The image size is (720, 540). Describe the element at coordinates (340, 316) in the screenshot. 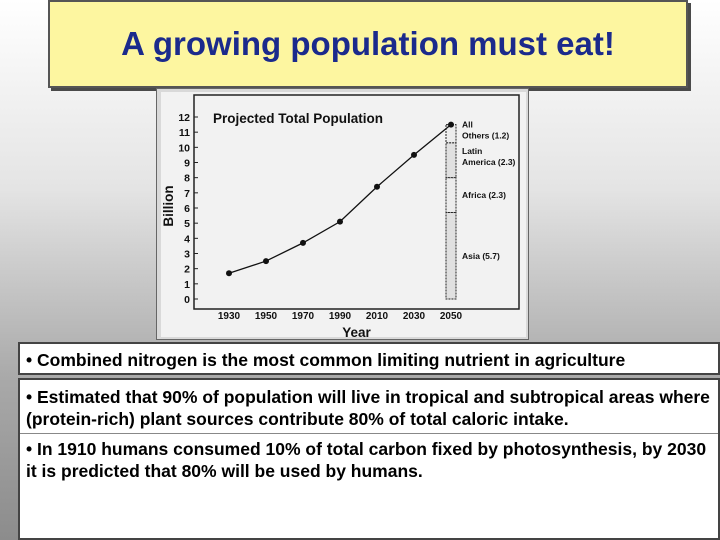

I see `x-tick-label: 1990` at that location.